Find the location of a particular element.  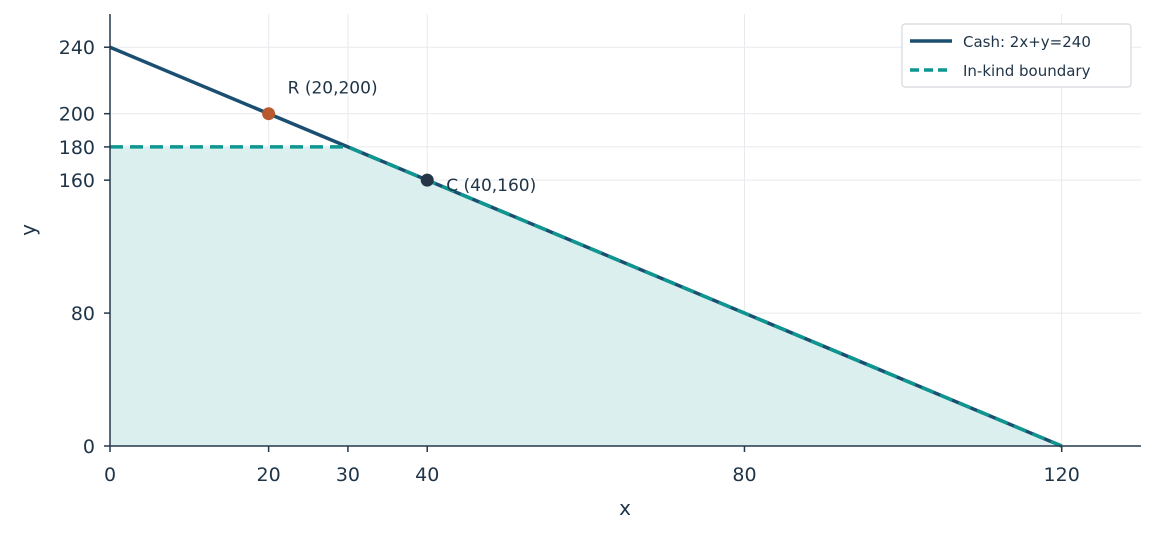

x-tick-label: 20 is located at coordinates (269, 475).